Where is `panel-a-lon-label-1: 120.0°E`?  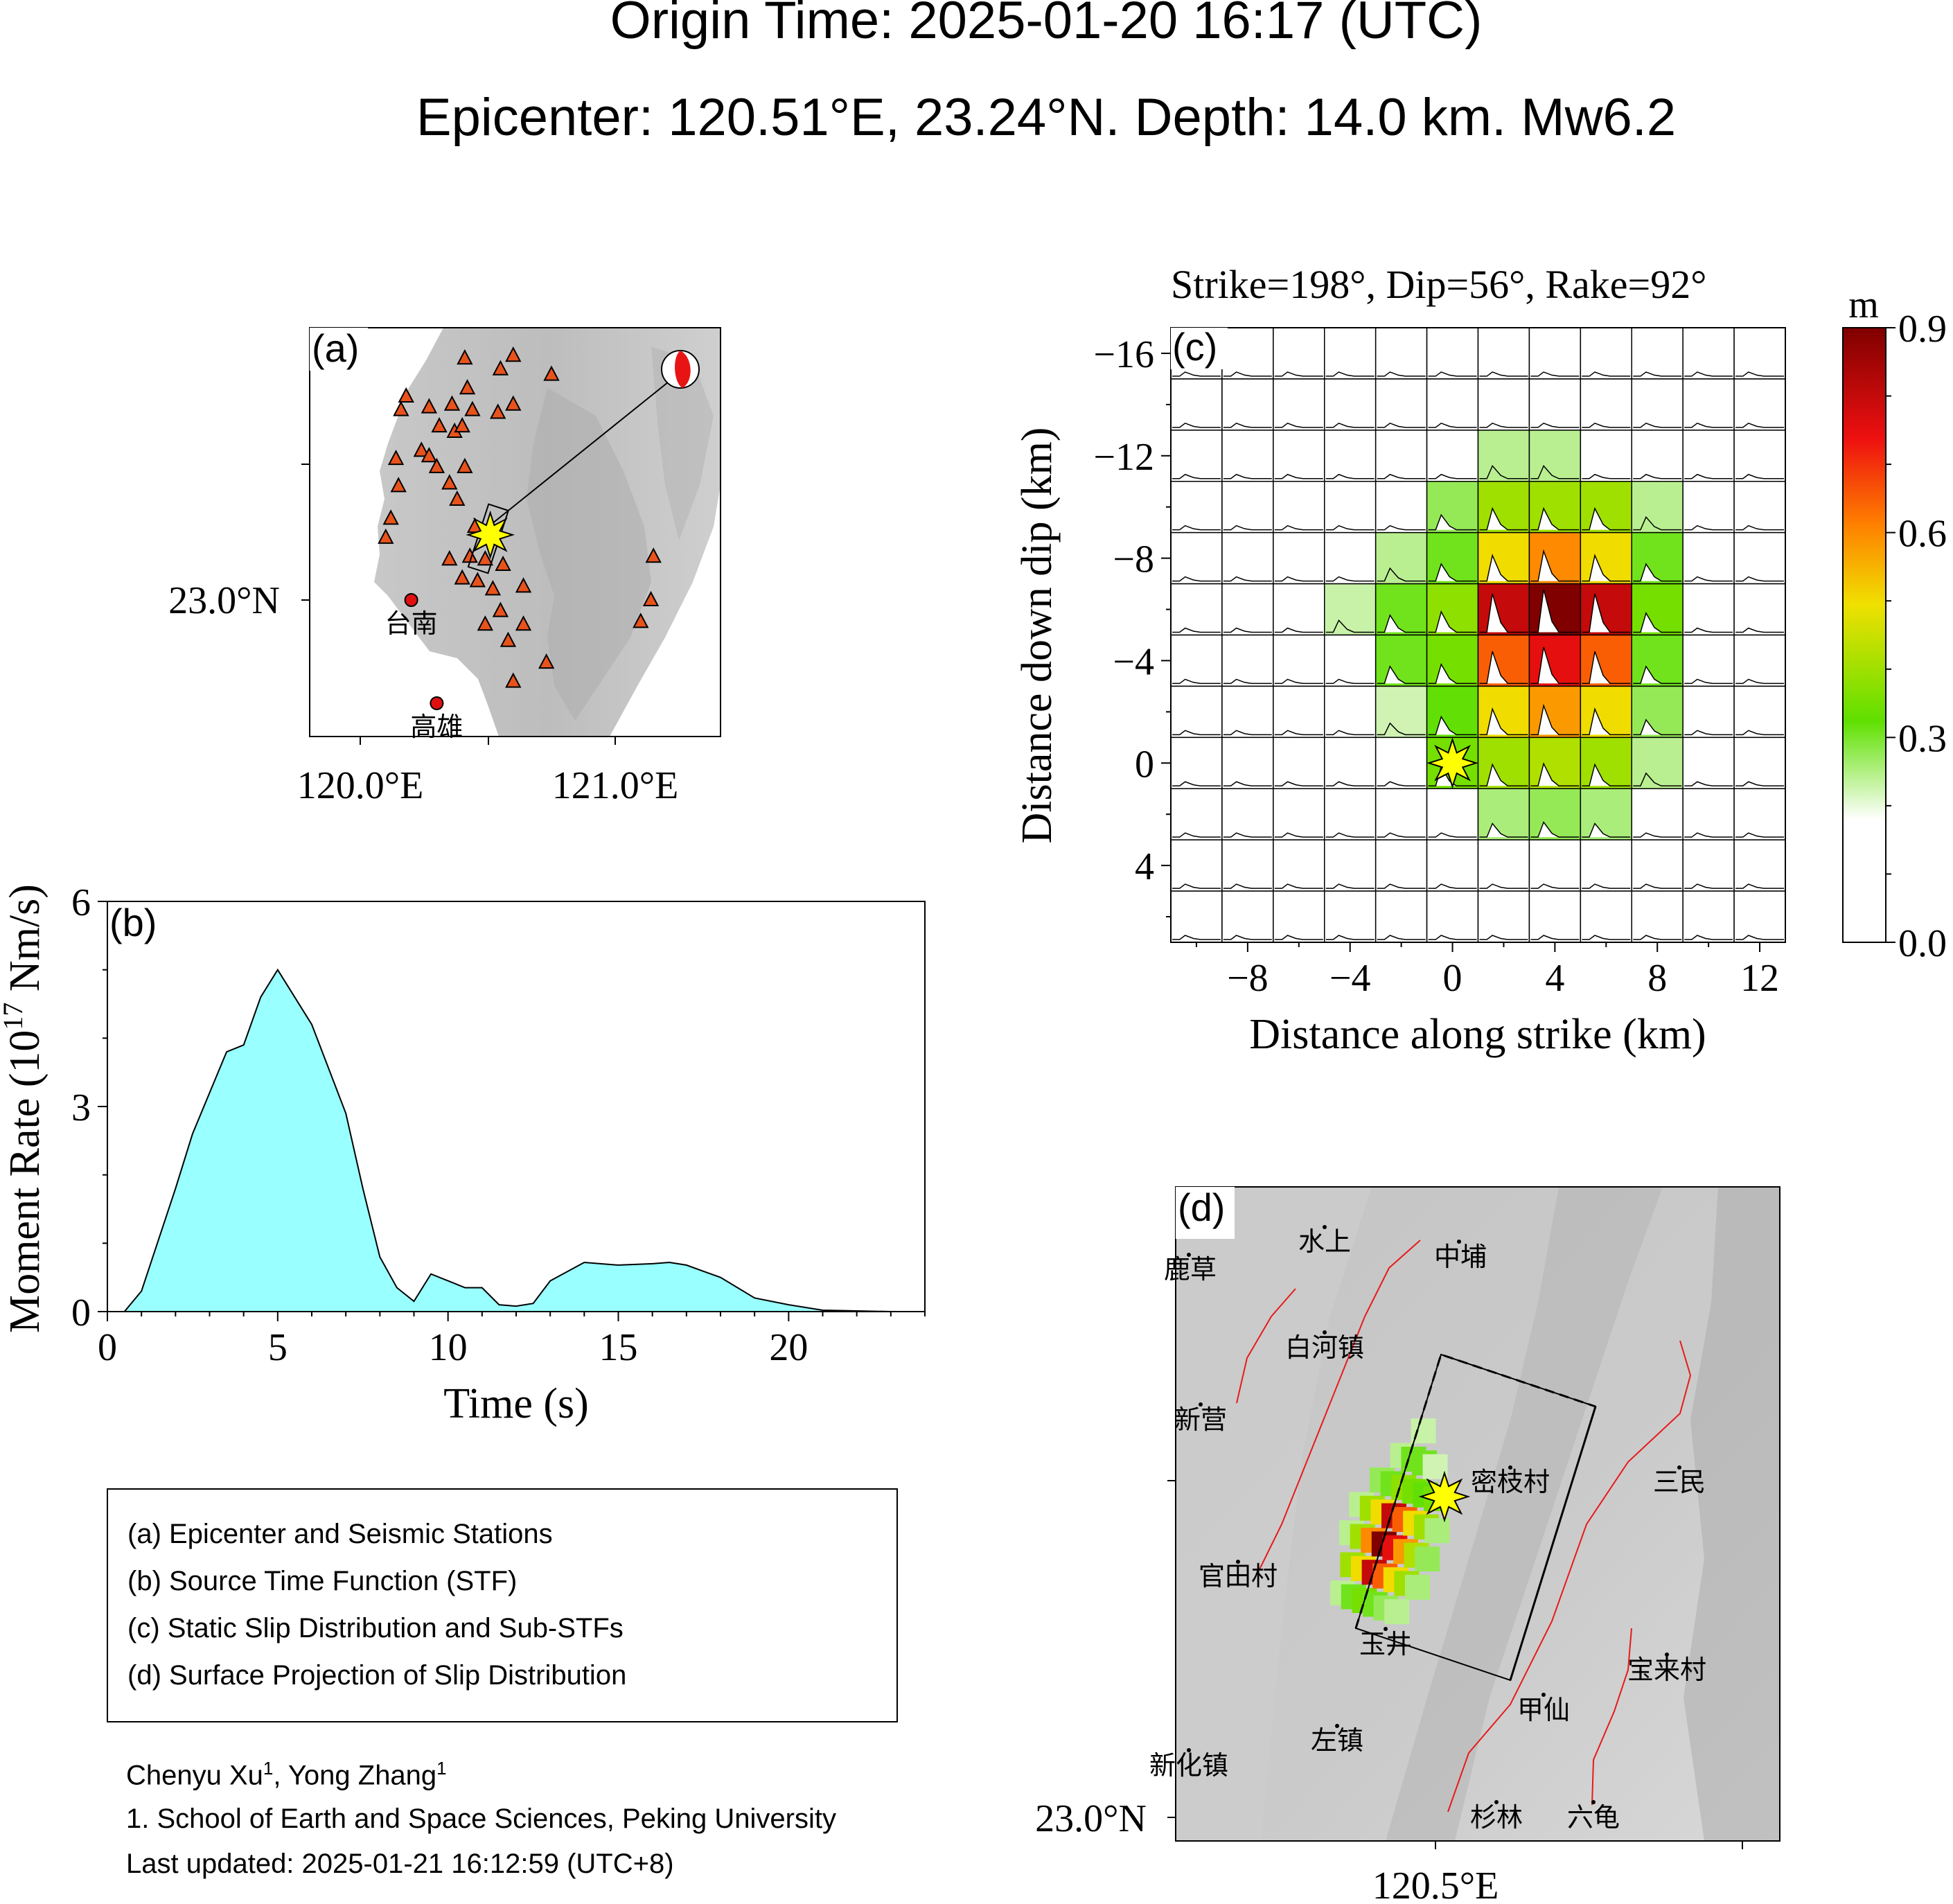
panel-a-lon-label-1: 120.0°E is located at coordinates (360, 785).